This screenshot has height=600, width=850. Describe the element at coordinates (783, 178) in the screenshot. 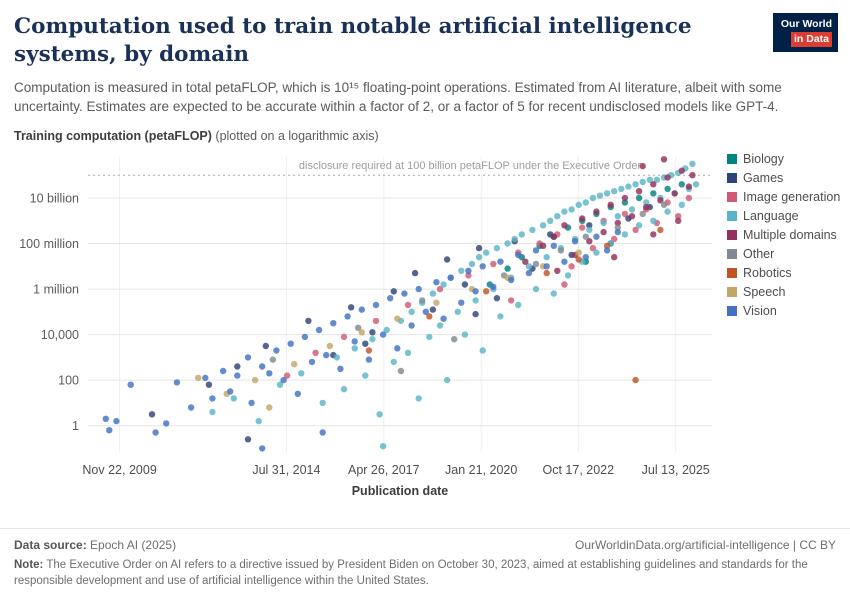

I see `legend-item-games: Games` at that location.